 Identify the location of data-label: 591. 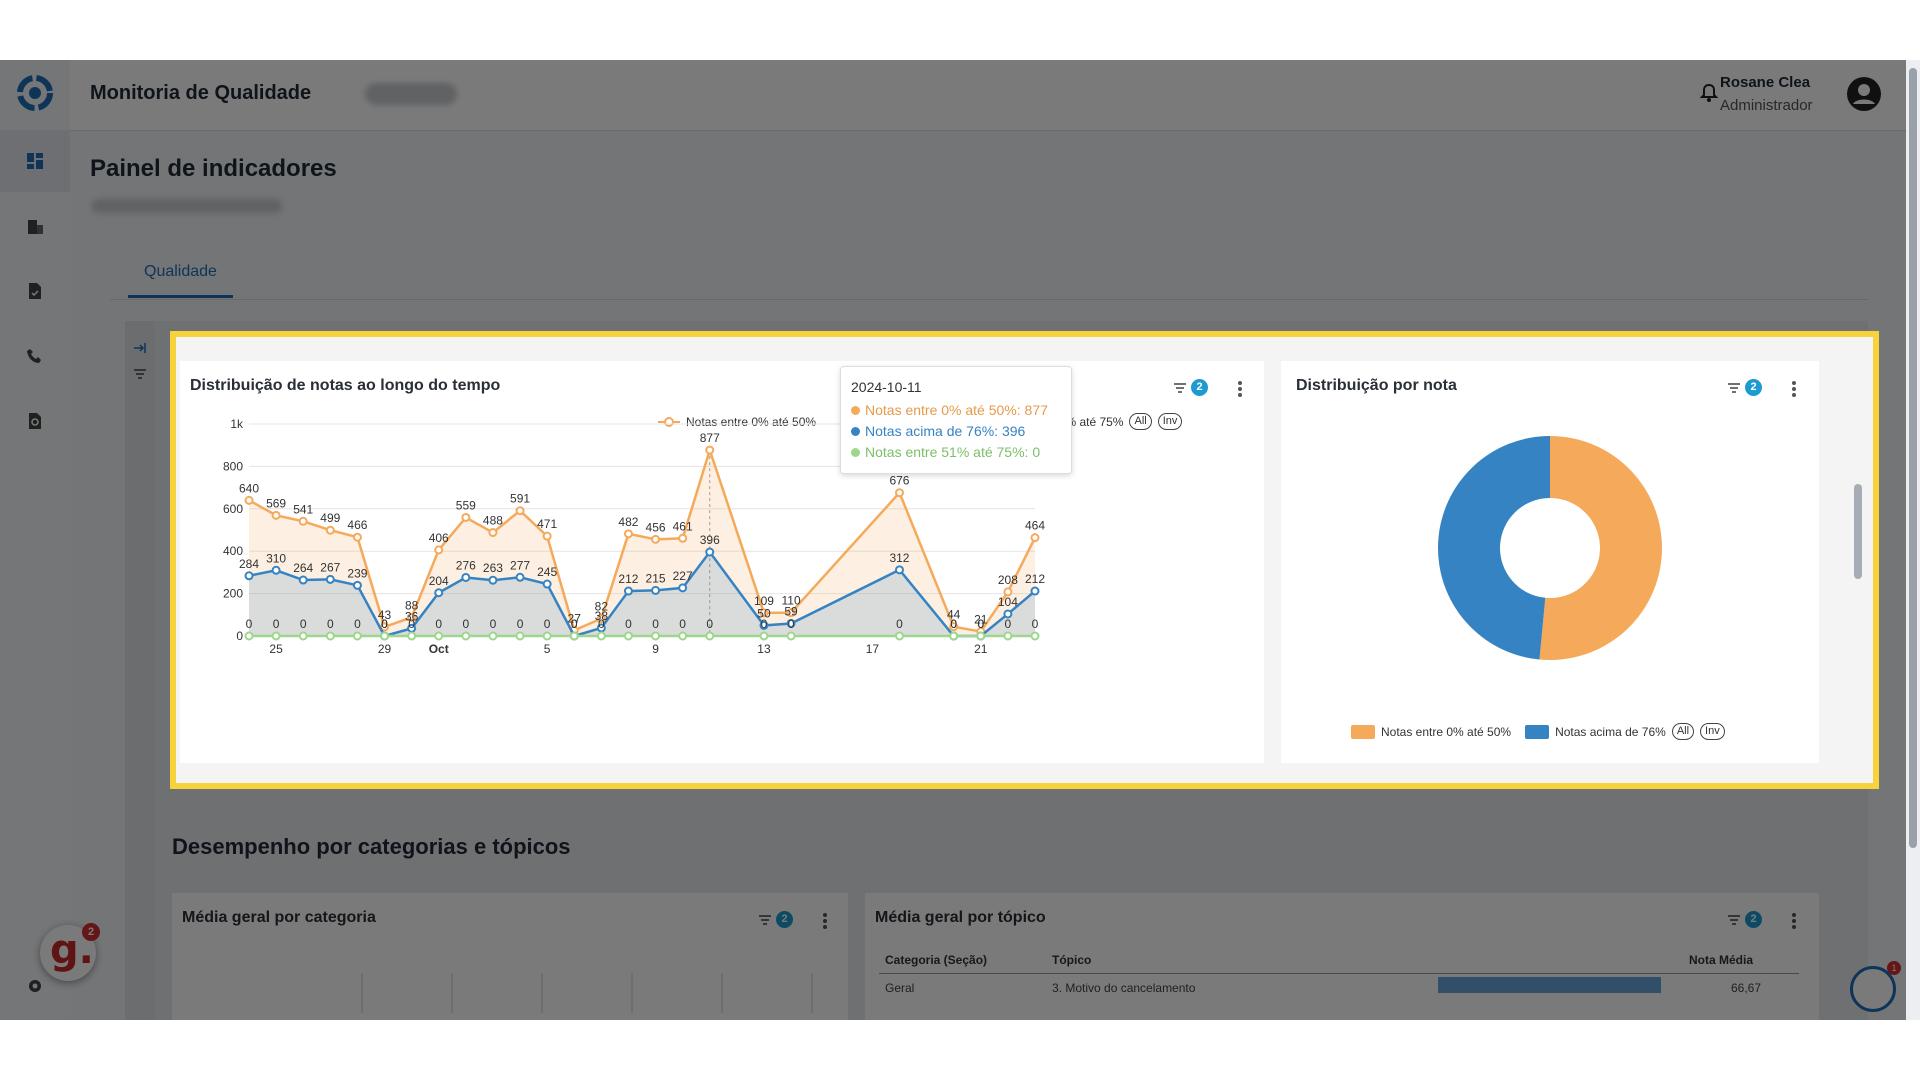
(520, 499).